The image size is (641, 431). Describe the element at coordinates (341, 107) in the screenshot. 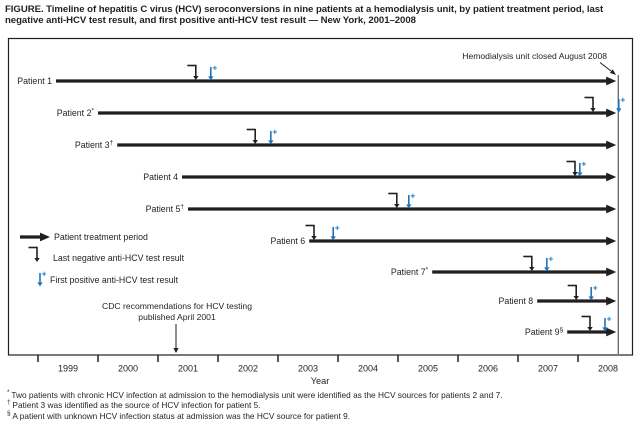

I see `patient-2-row: Patient 2* +` at that location.